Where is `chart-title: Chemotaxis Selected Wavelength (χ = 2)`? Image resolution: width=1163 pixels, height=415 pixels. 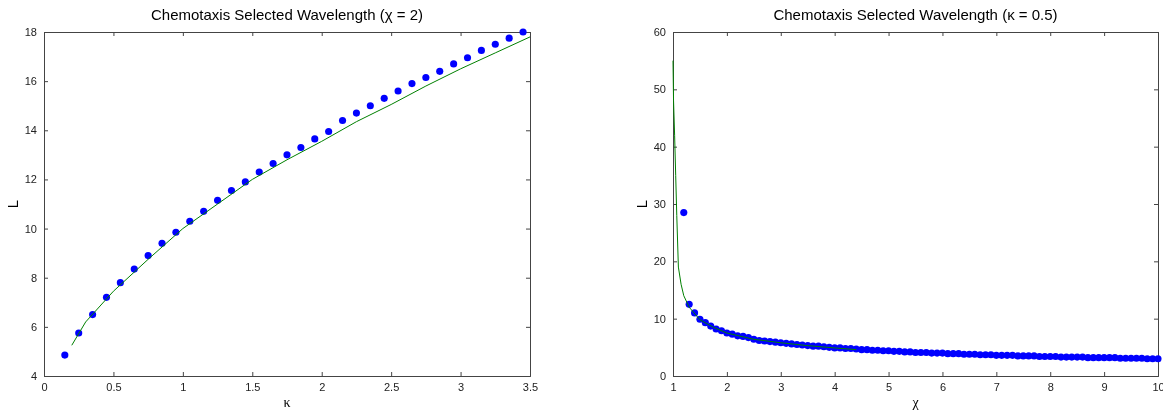
chart-title: Chemotaxis Selected Wavelength (χ = 2) is located at coordinates (287, 14).